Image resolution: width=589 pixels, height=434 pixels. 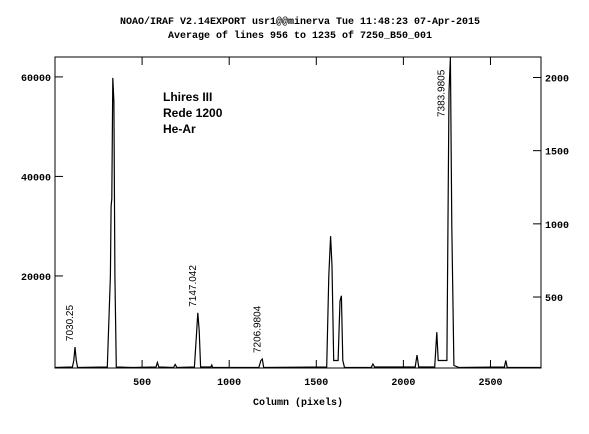 What do you see at coordinates (554, 299) in the screenshot?
I see `y2-tick-label: 500` at bounding box center [554, 299].